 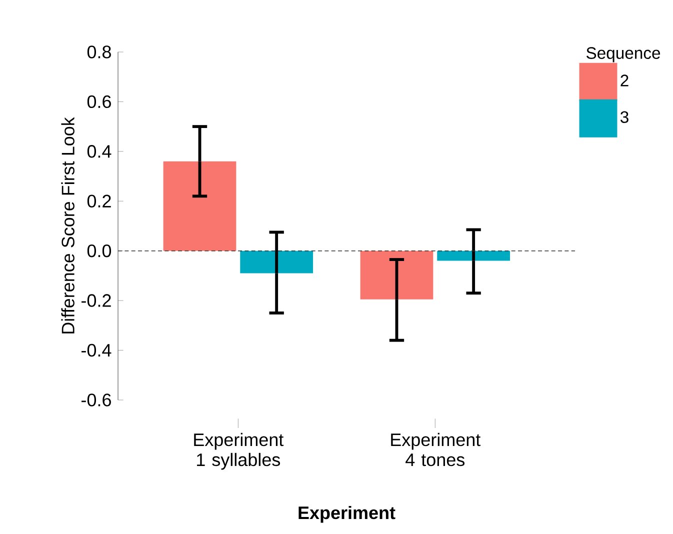 What do you see at coordinates (347, 514) in the screenshot?
I see `x-axis-title: Experiment` at bounding box center [347, 514].